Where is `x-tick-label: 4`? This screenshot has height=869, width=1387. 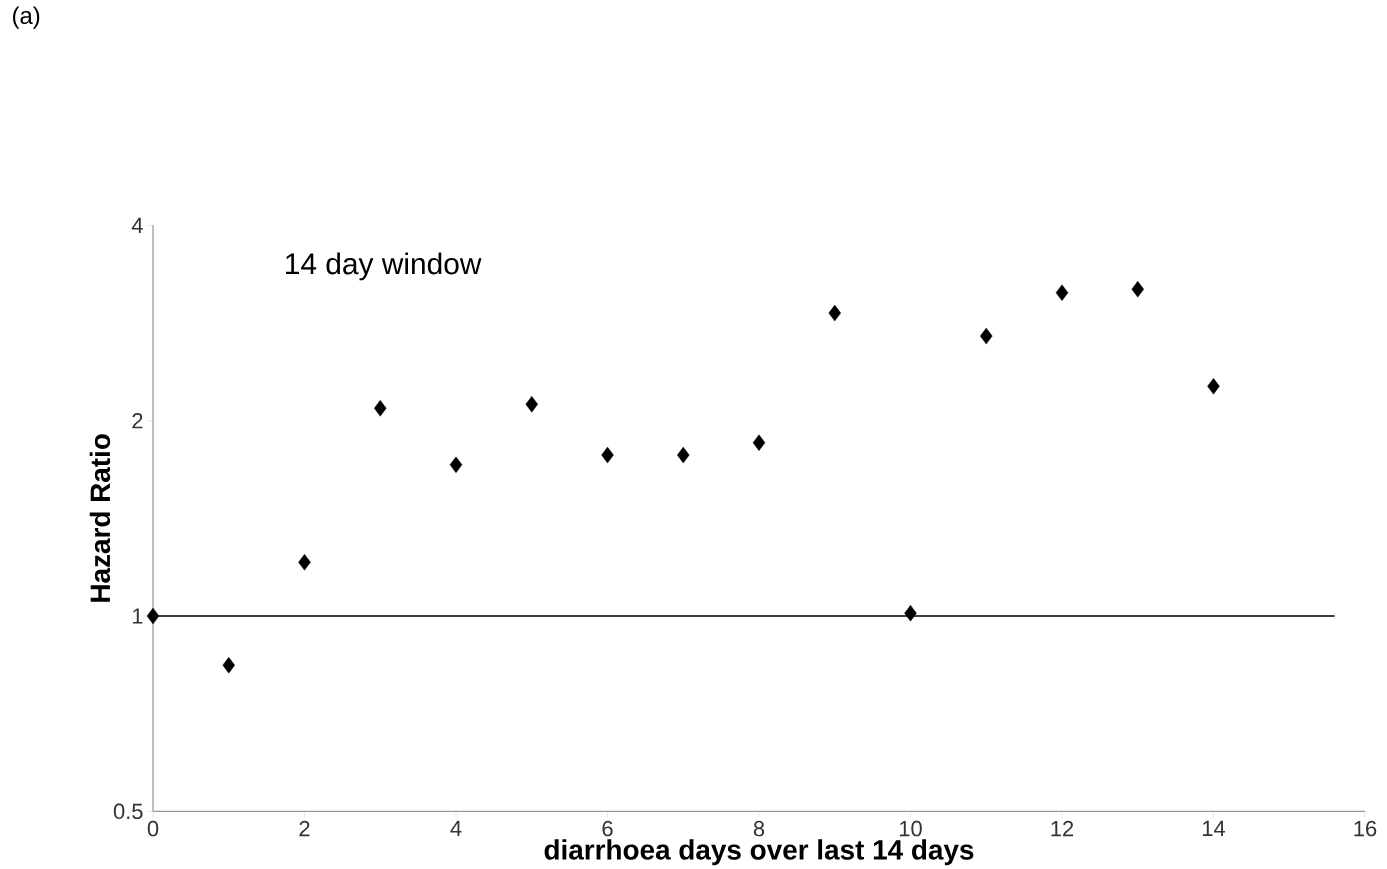
x-tick-label: 4 is located at coordinates (456, 829).